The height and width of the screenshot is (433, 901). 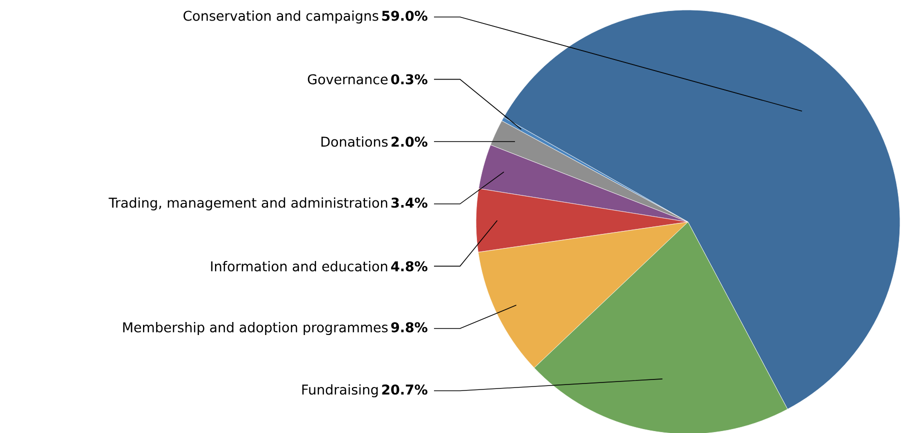 I want to click on slice-label: Information and education, so click(x=299, y=266).